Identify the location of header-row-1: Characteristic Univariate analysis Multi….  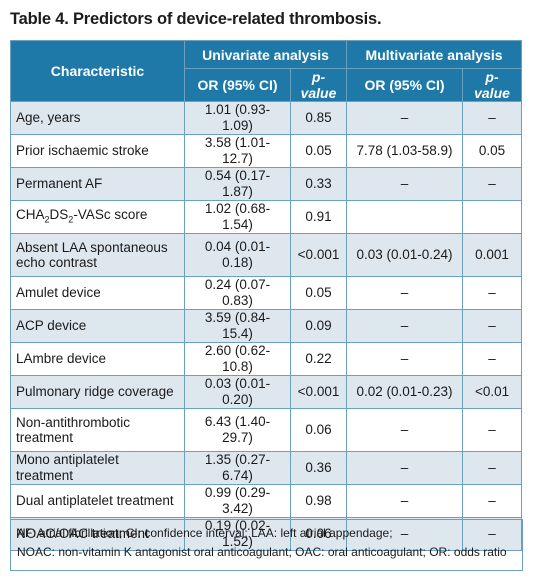
(266, 71).